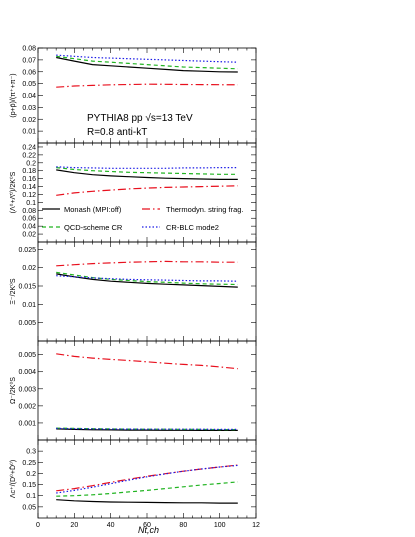 This screenshot has width=415, height=537. Describe the element at coordinates (29, 60) in the screenshot. I see `y-tick-label: 0.07` at that location.